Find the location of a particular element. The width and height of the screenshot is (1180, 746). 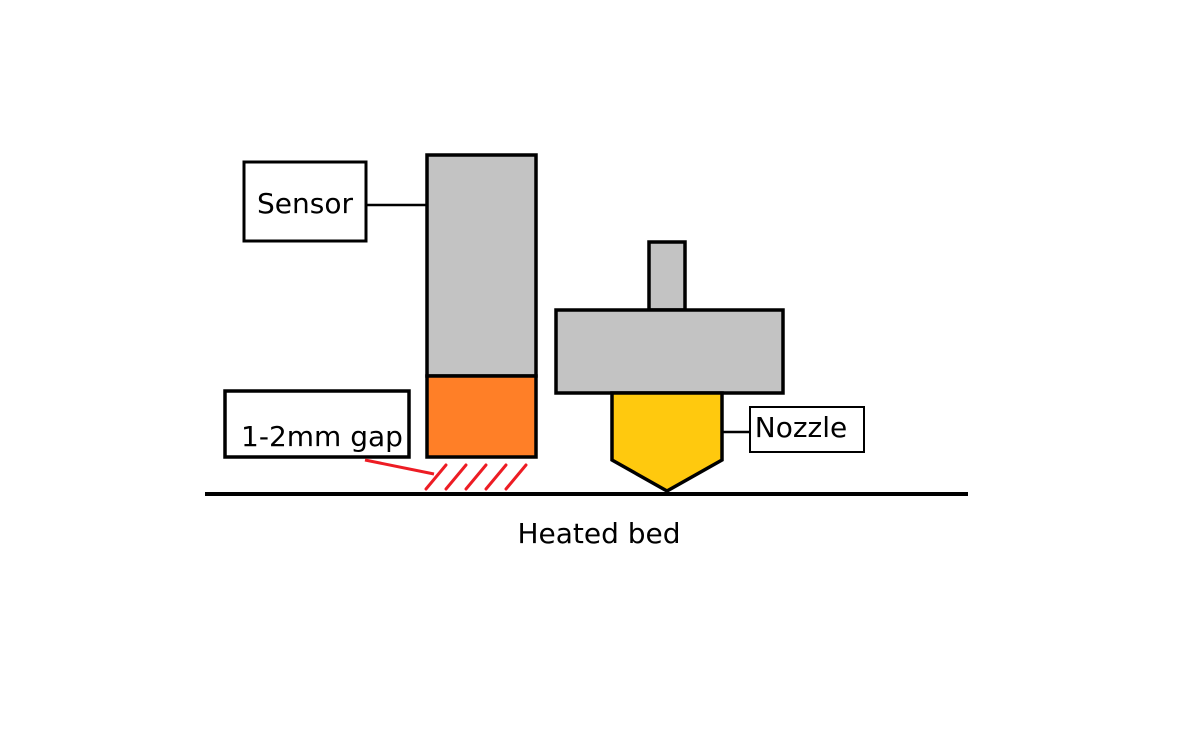

gap-label: 1-2mm gap is located at coordinates (322, 436).